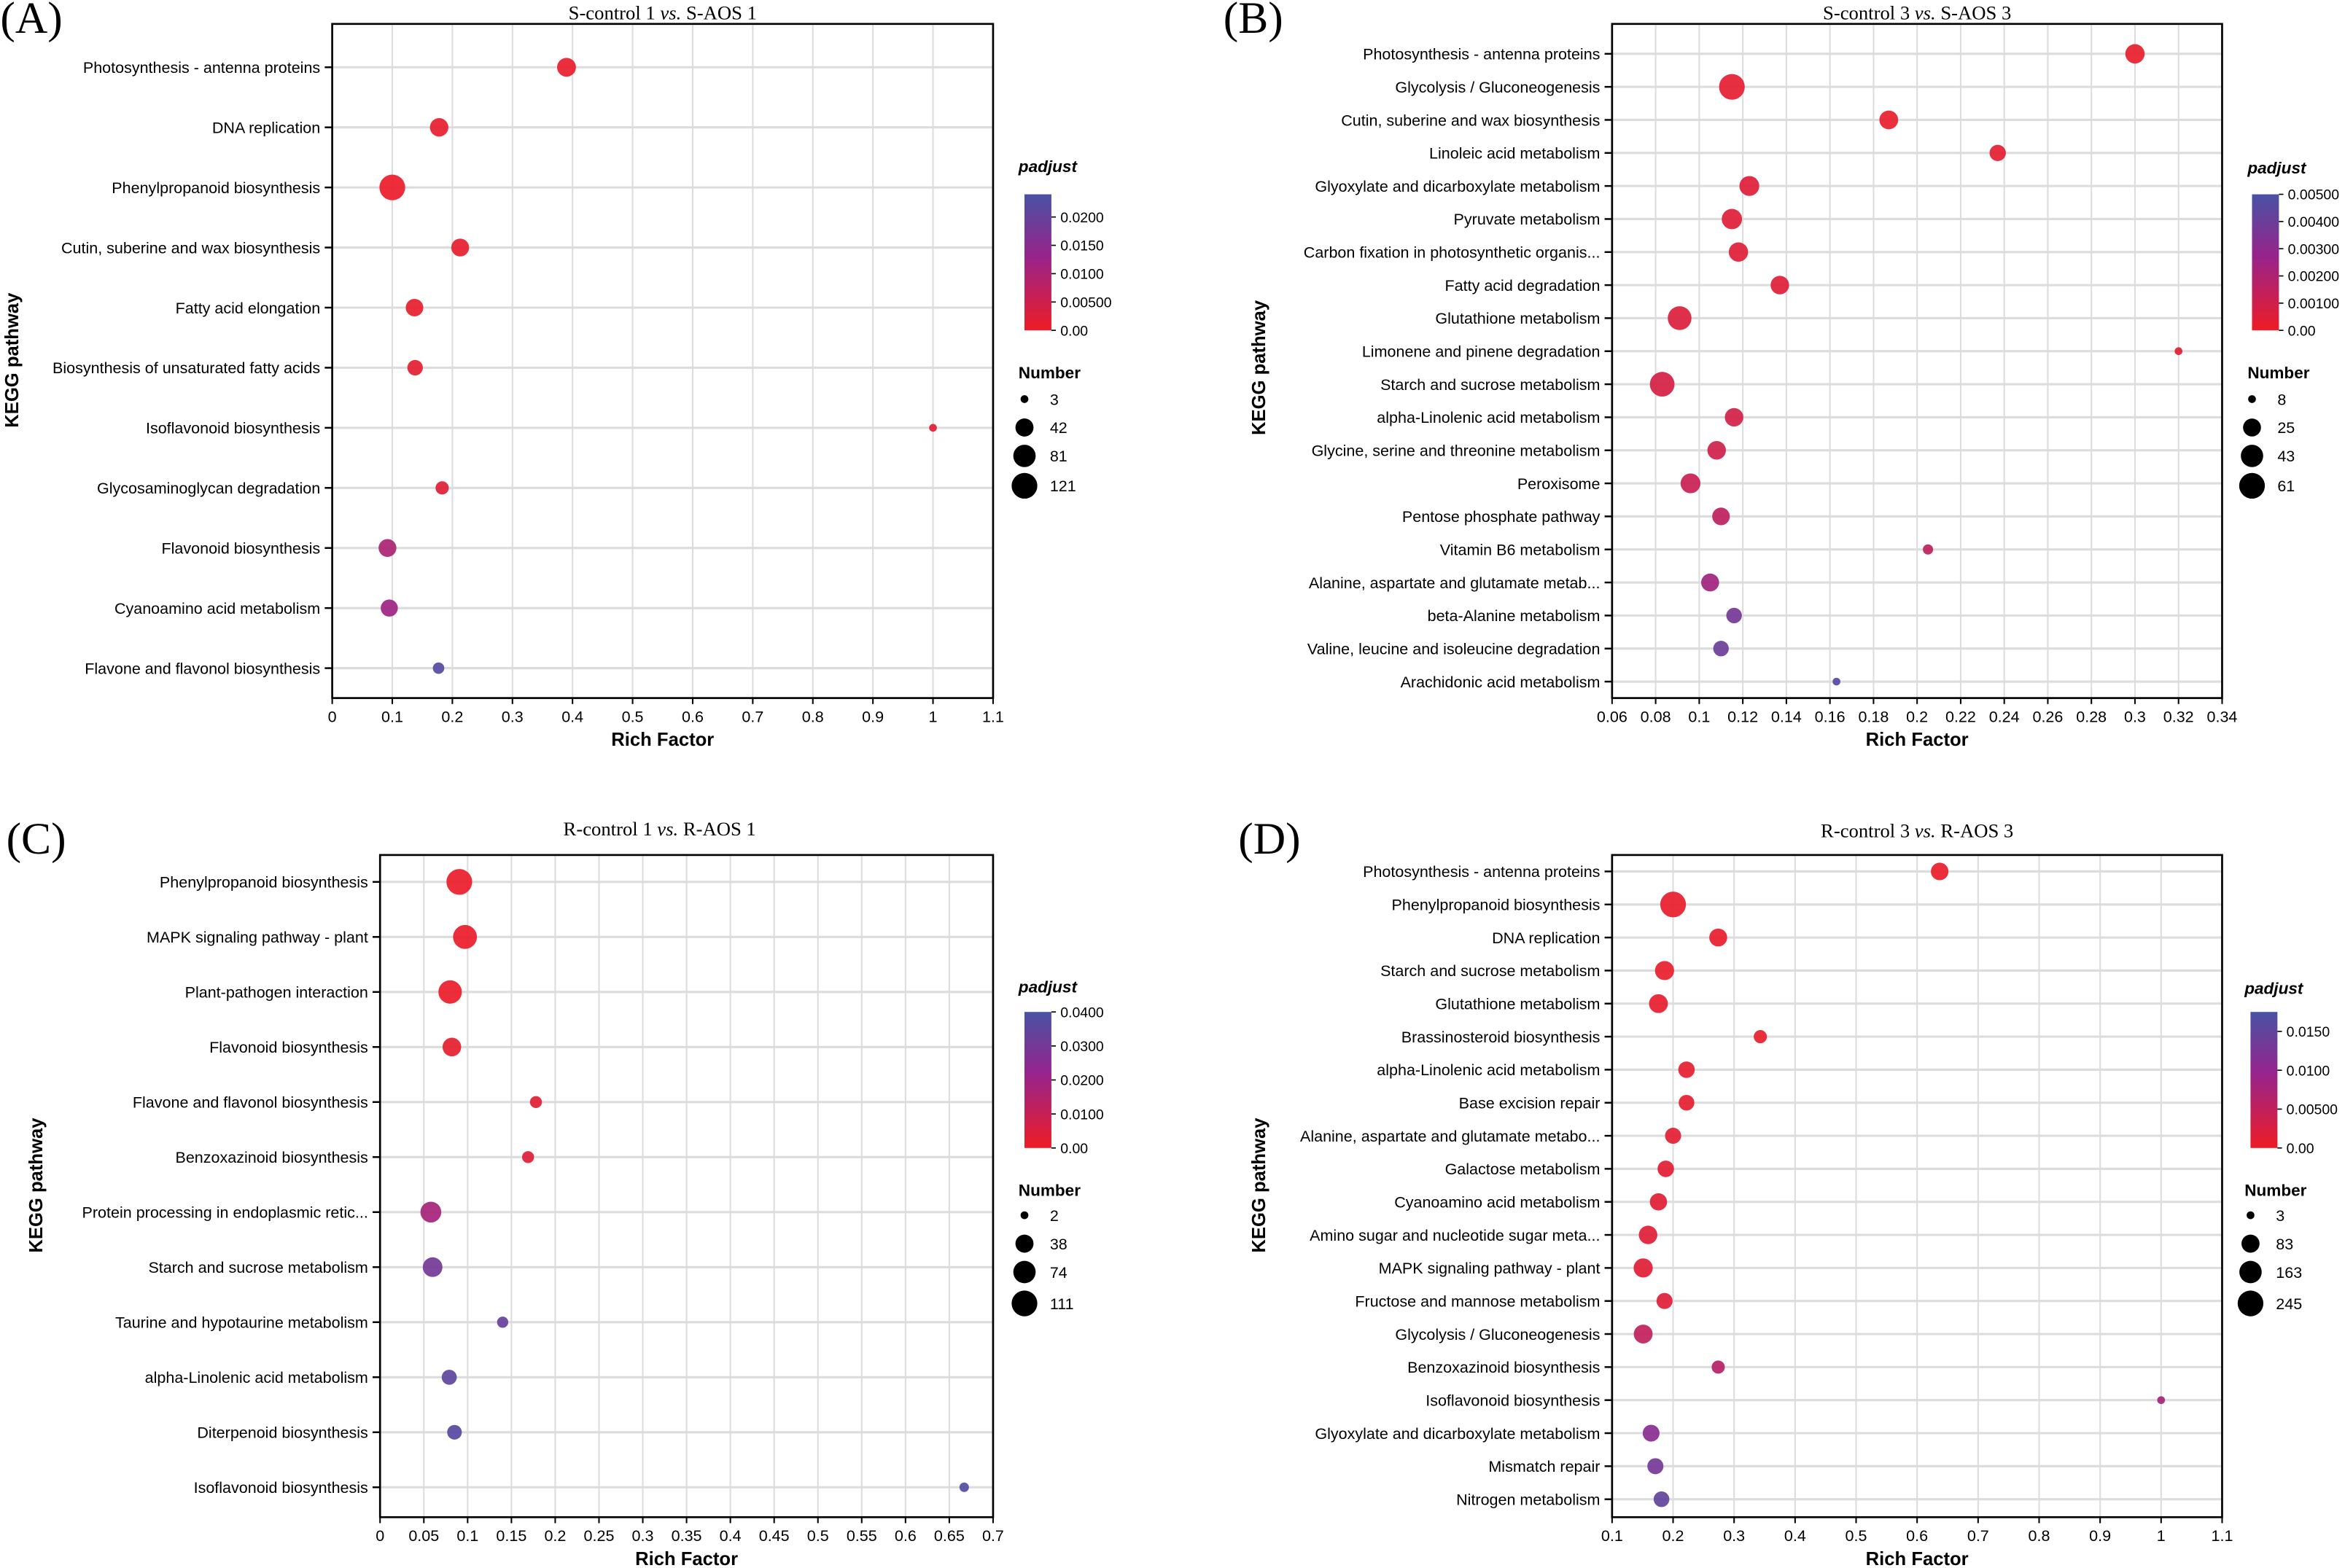  Describe the element at coordinates (2314, 249) in the screenshot. I see `colorbar-tick-label: 0.00300` at that location.